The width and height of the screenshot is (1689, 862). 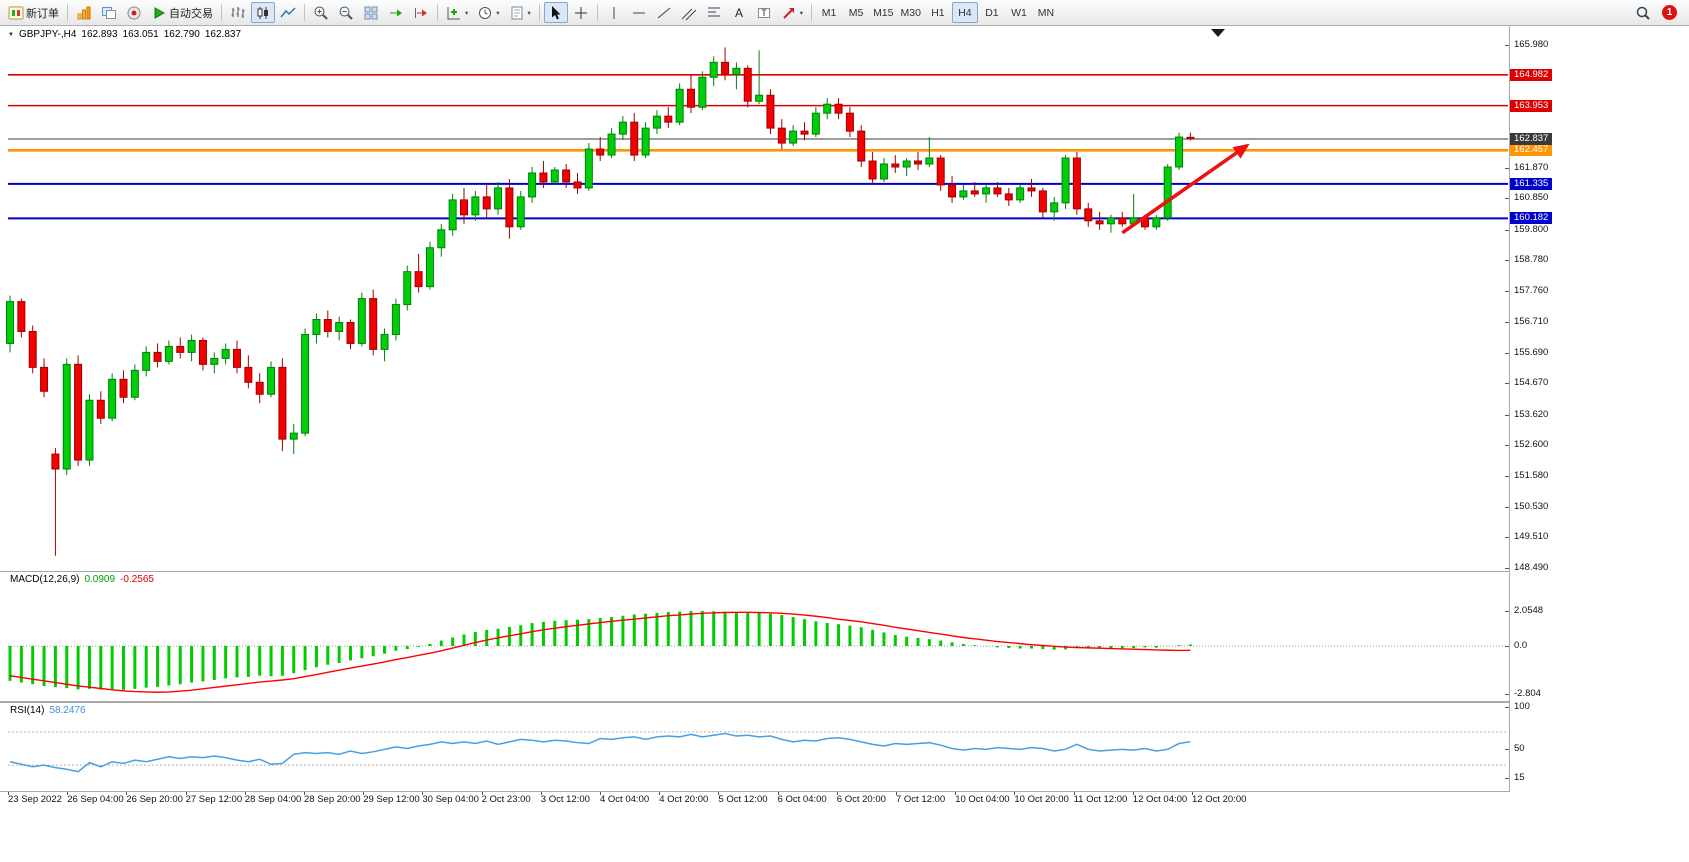 What do you see at coordinates (1522, 706) in the screenshot?
I see `rsi-scale-label: 100` at bounding box center [1522, 706].